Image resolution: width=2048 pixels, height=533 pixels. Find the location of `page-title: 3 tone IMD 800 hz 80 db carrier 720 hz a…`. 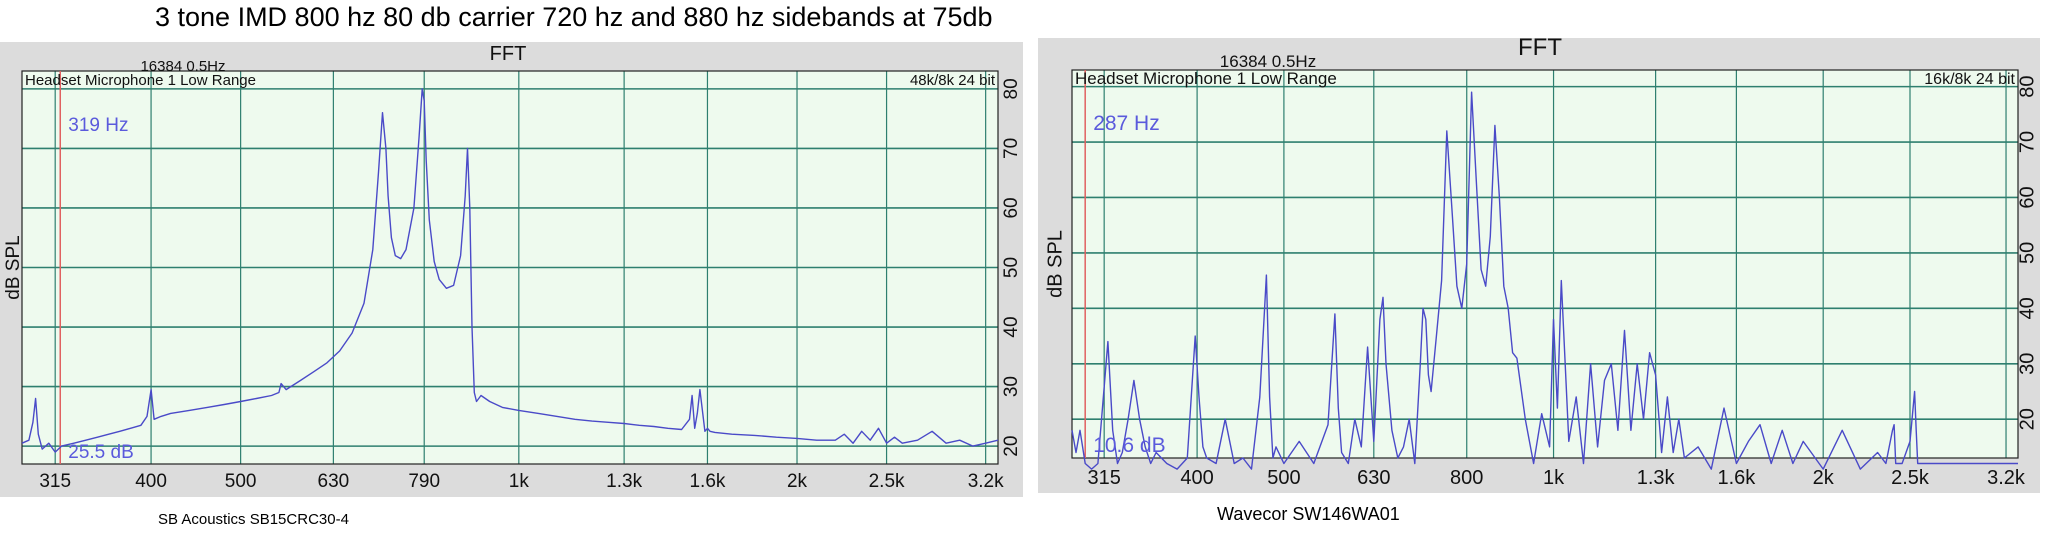

page-title: 3 tone IMD 800 hz 80 db carrier 720 hz a… is located at coordinates (574, 17).